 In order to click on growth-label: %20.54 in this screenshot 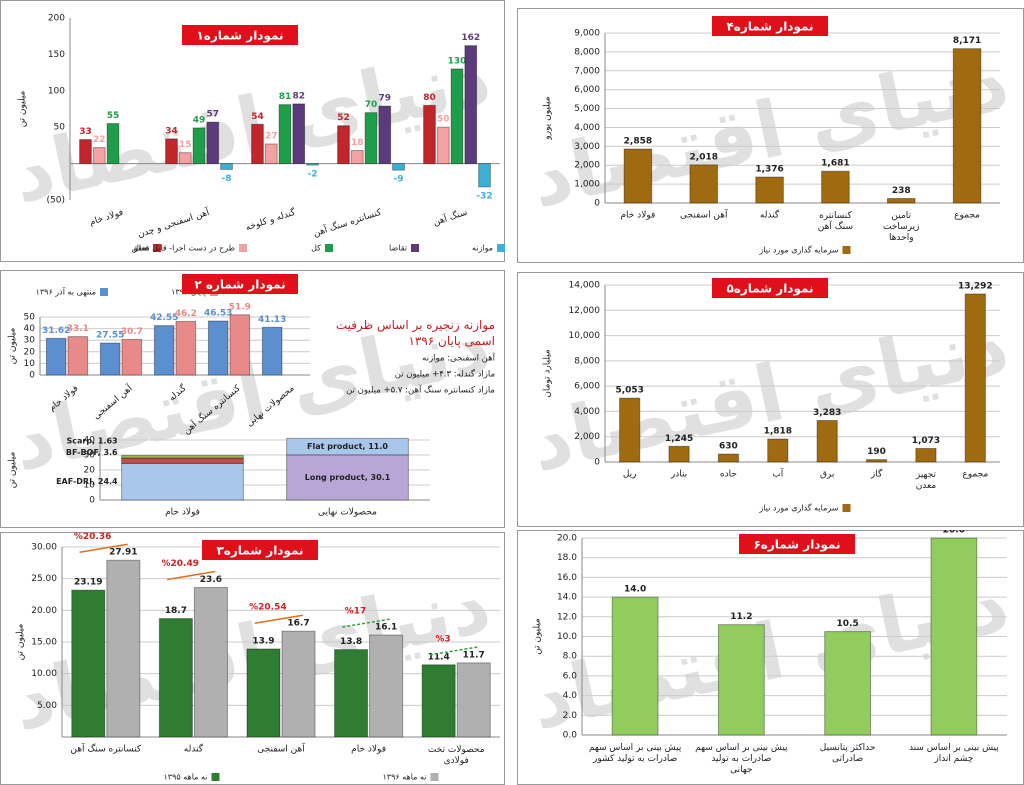, I will do `click(268, 608)`.